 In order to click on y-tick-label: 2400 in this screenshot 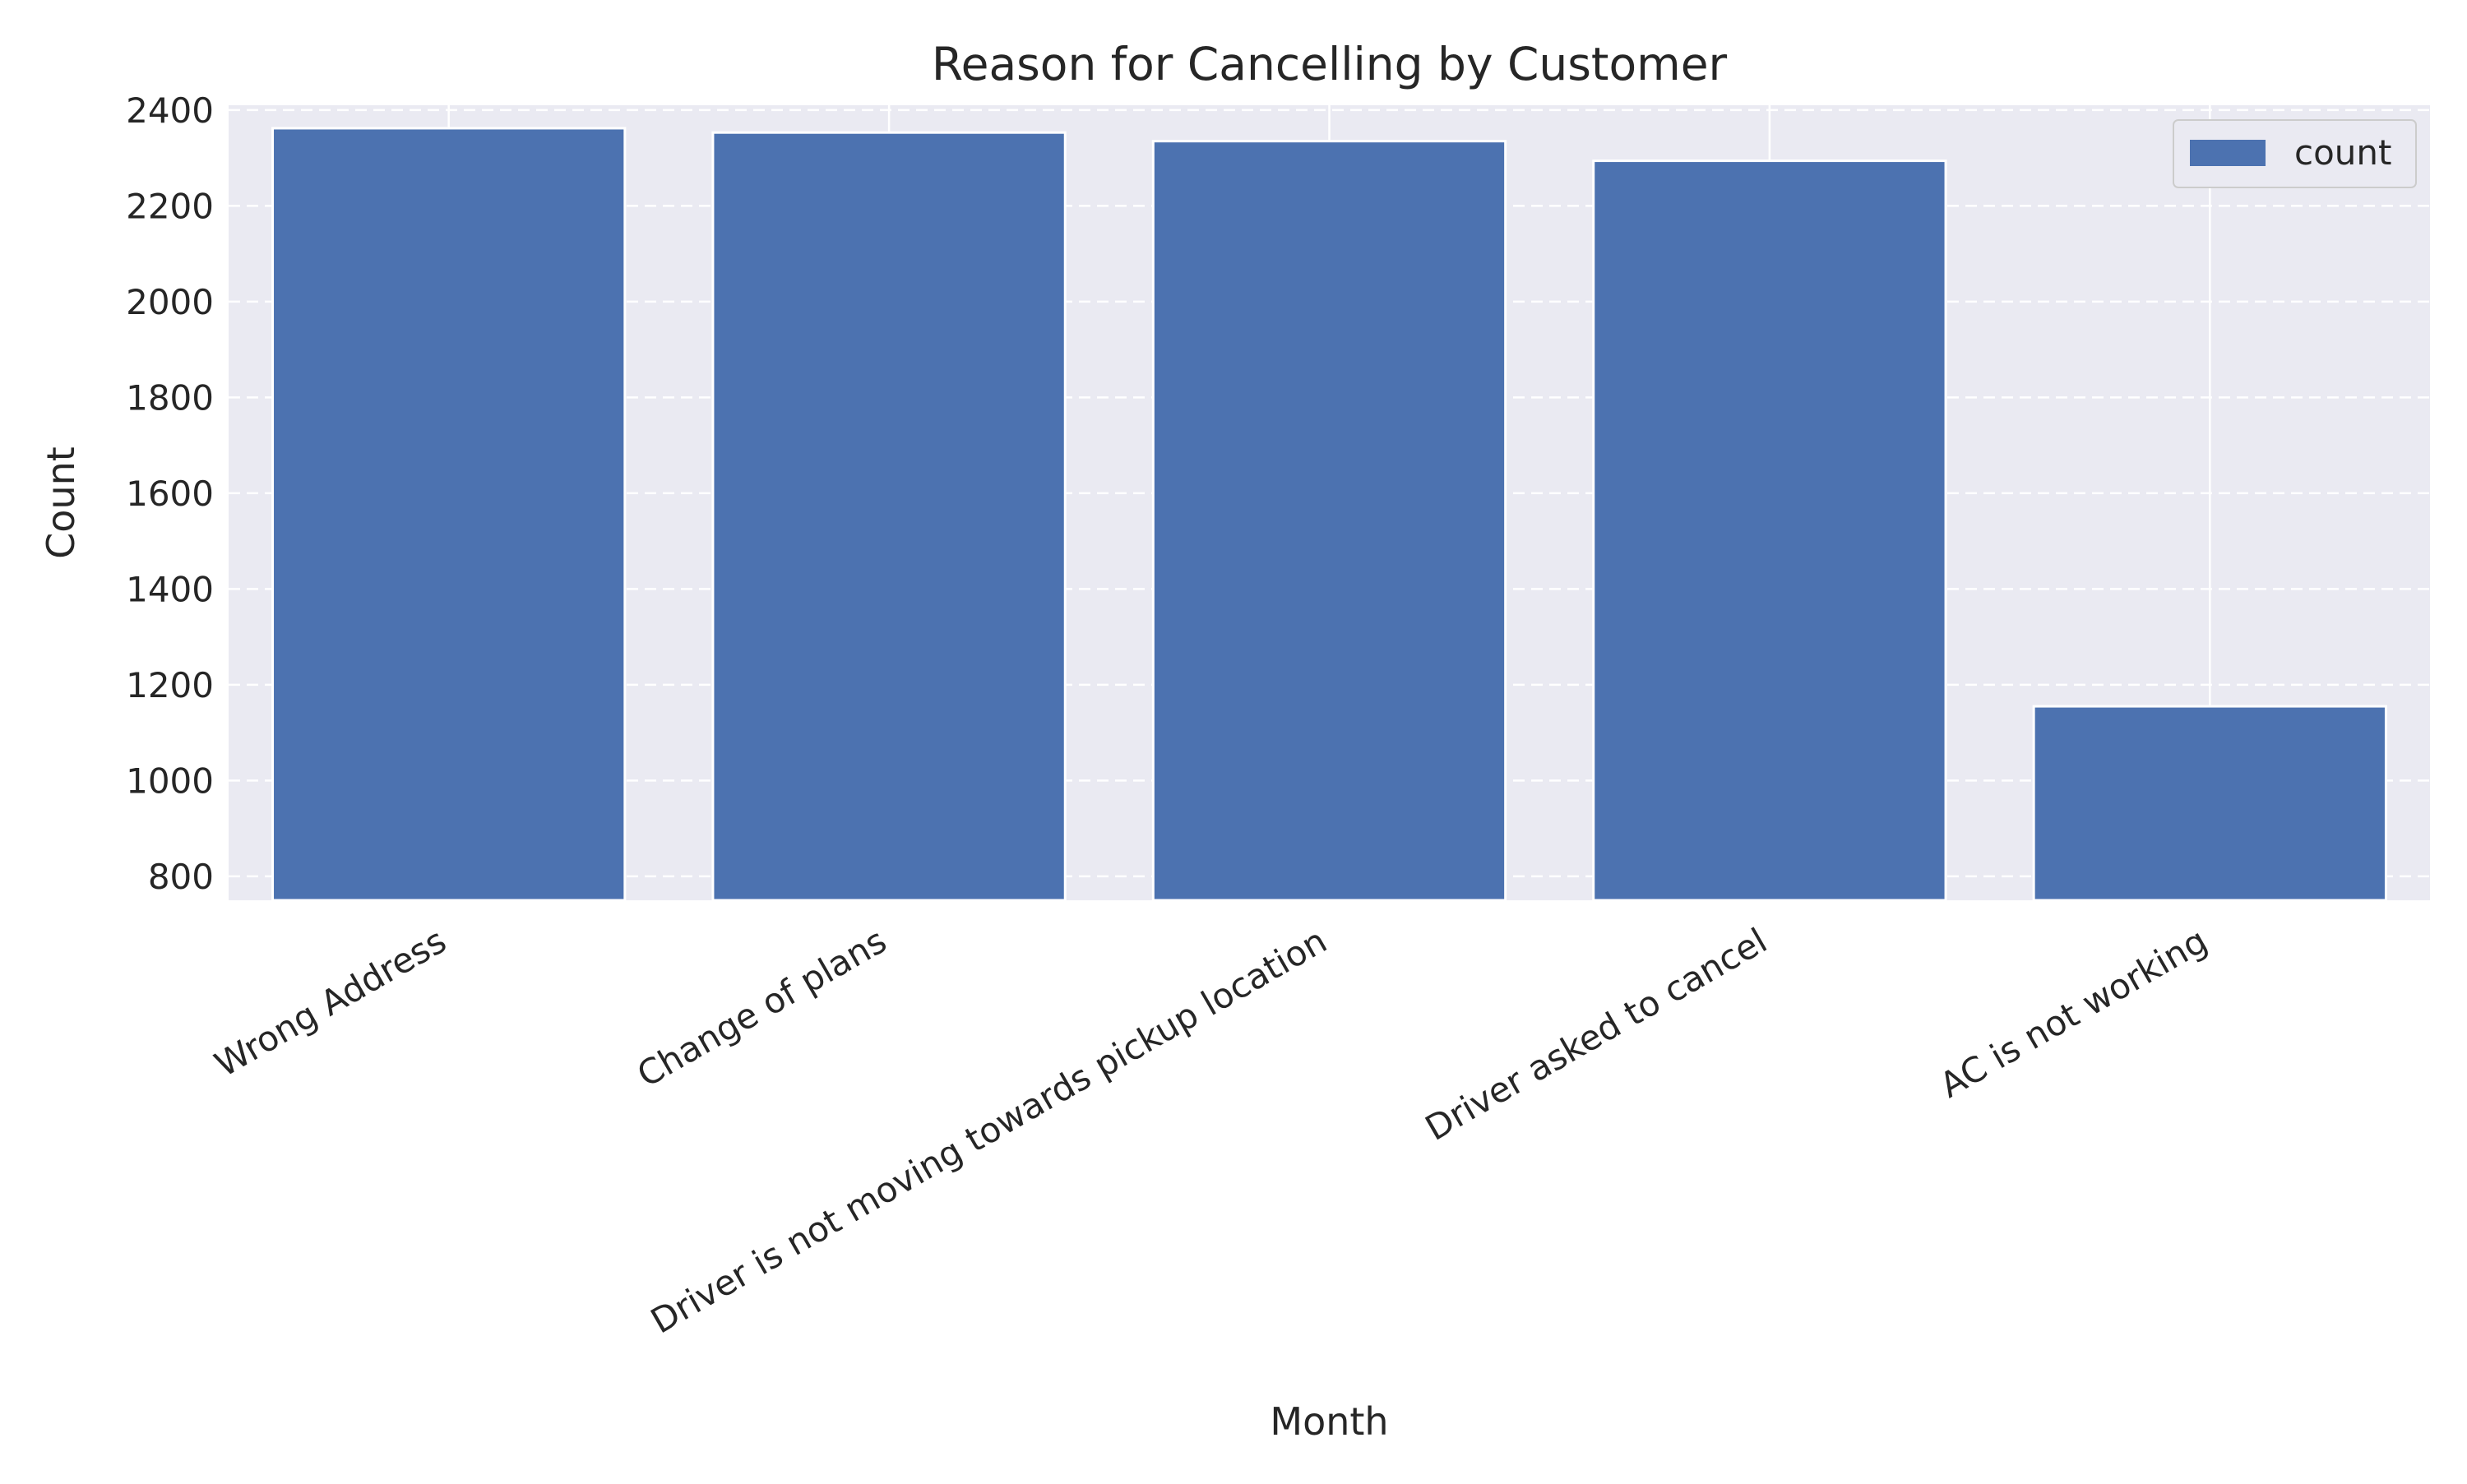, I will do `click(170, 111)`.